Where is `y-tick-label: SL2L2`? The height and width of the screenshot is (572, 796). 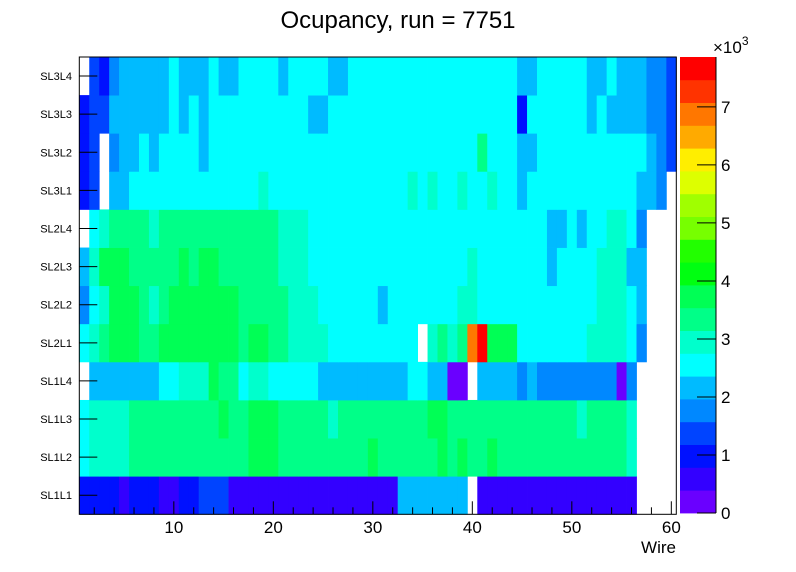 y-tick-label: SL2L2 is located at coordinates (56, 306).